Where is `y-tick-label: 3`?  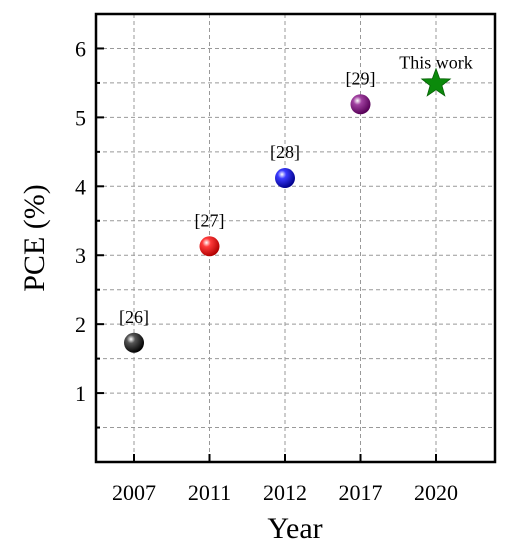
y-tick-label: 3 is located at coordinates (80, 255).